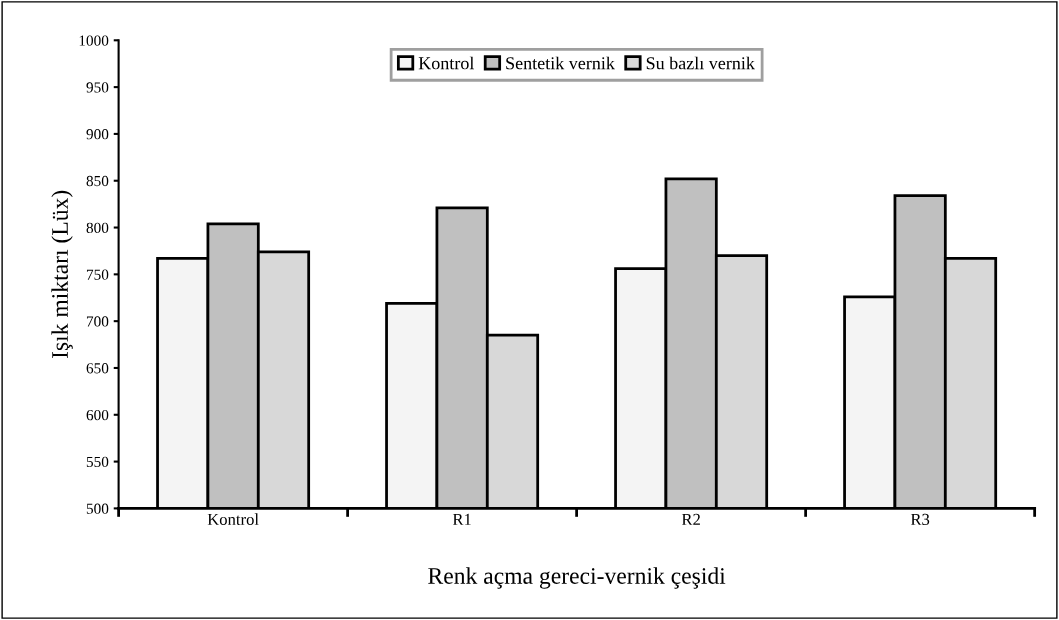  Describe the element at coordinates (62, 274) in the screenshot. I see `y-axis-title: Işık miktarı (Lüx)` at that location.